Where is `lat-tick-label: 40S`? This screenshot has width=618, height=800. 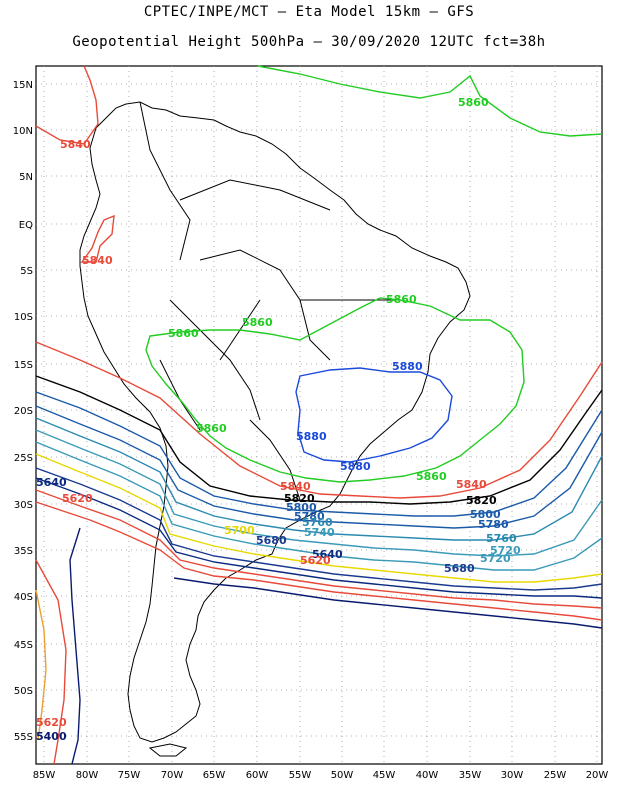 lat-tick-label: 40S is located at coordinates (23, 597).